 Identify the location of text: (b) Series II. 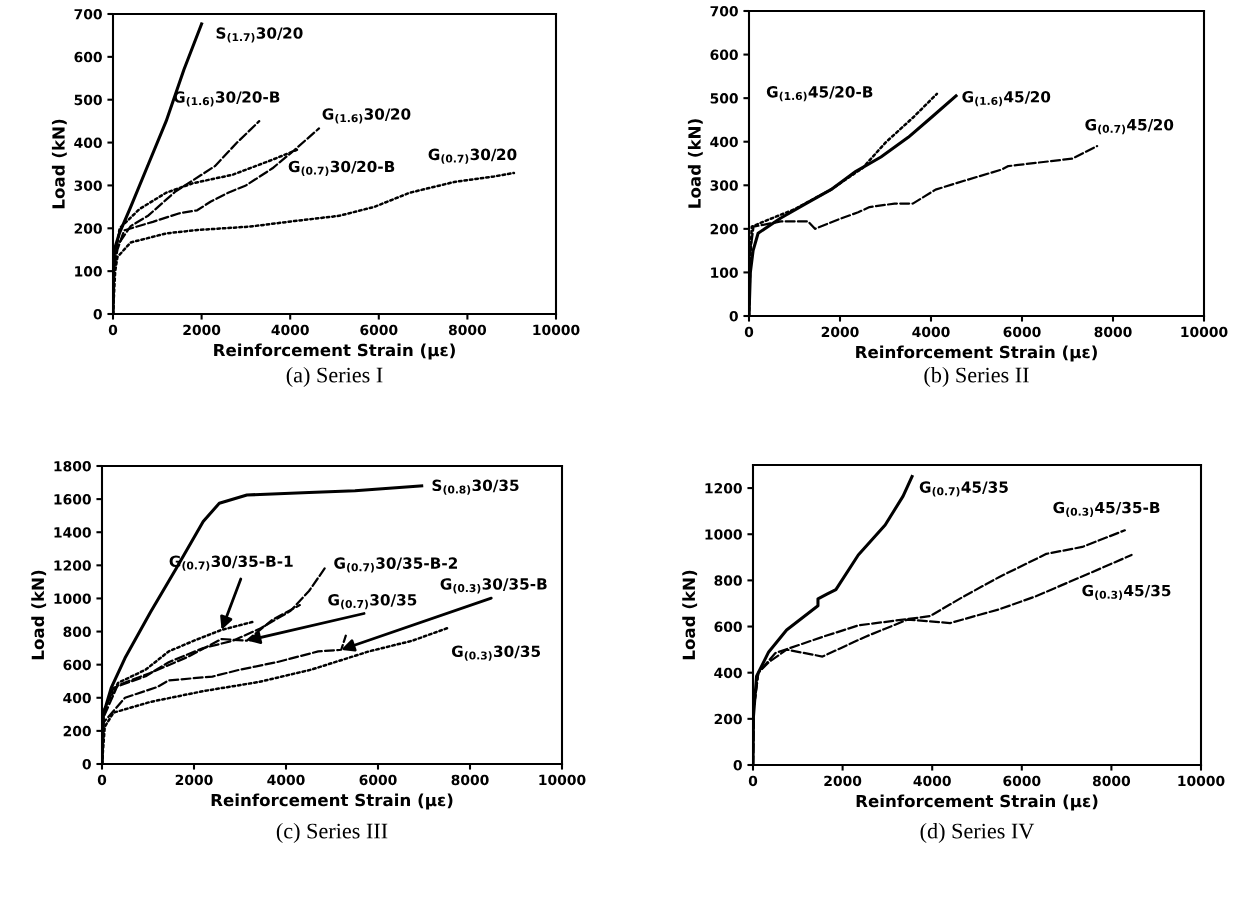
(976, 377).